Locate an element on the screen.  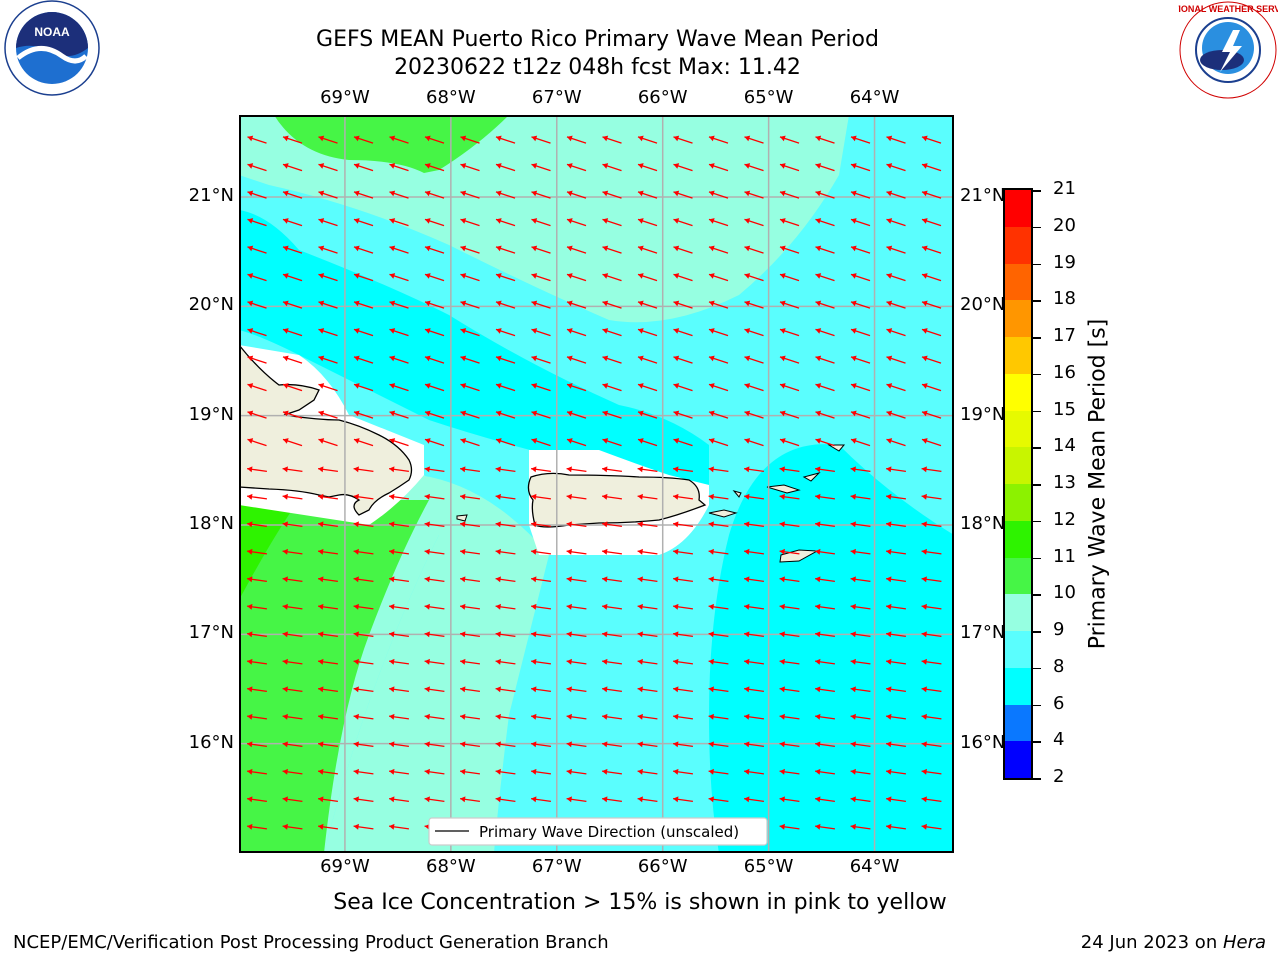
colorbar-tick-label: 18 is located at coordinates (1064, 299).